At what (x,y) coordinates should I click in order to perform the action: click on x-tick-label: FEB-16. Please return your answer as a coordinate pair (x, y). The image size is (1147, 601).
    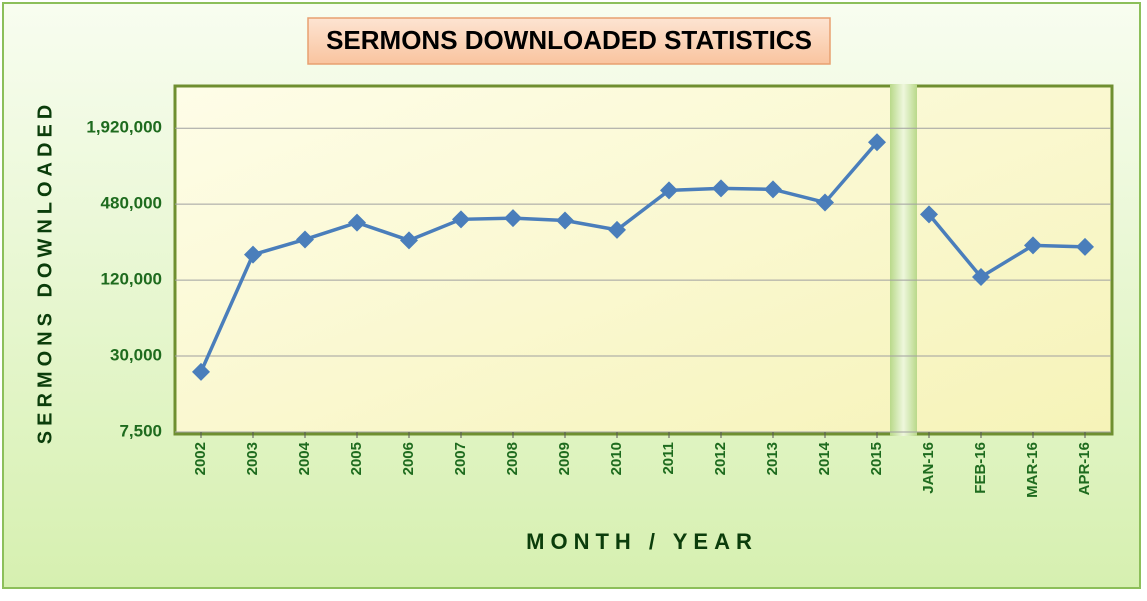
    Looking at the image, I should click on (980, 468).